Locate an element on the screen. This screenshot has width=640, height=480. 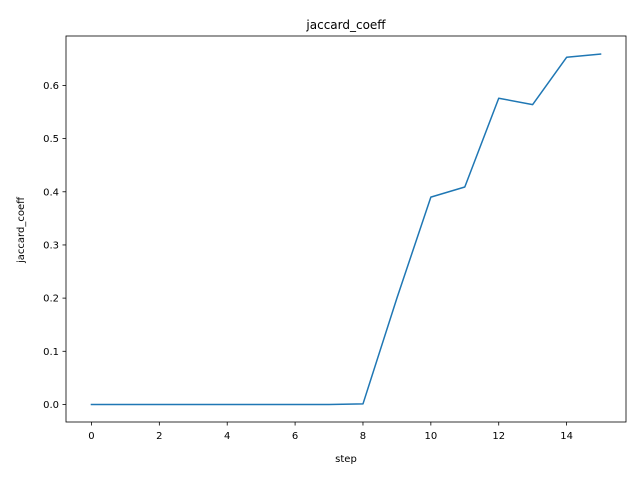
y-tick-label: 0.2 is located at coordinates (51, 299).